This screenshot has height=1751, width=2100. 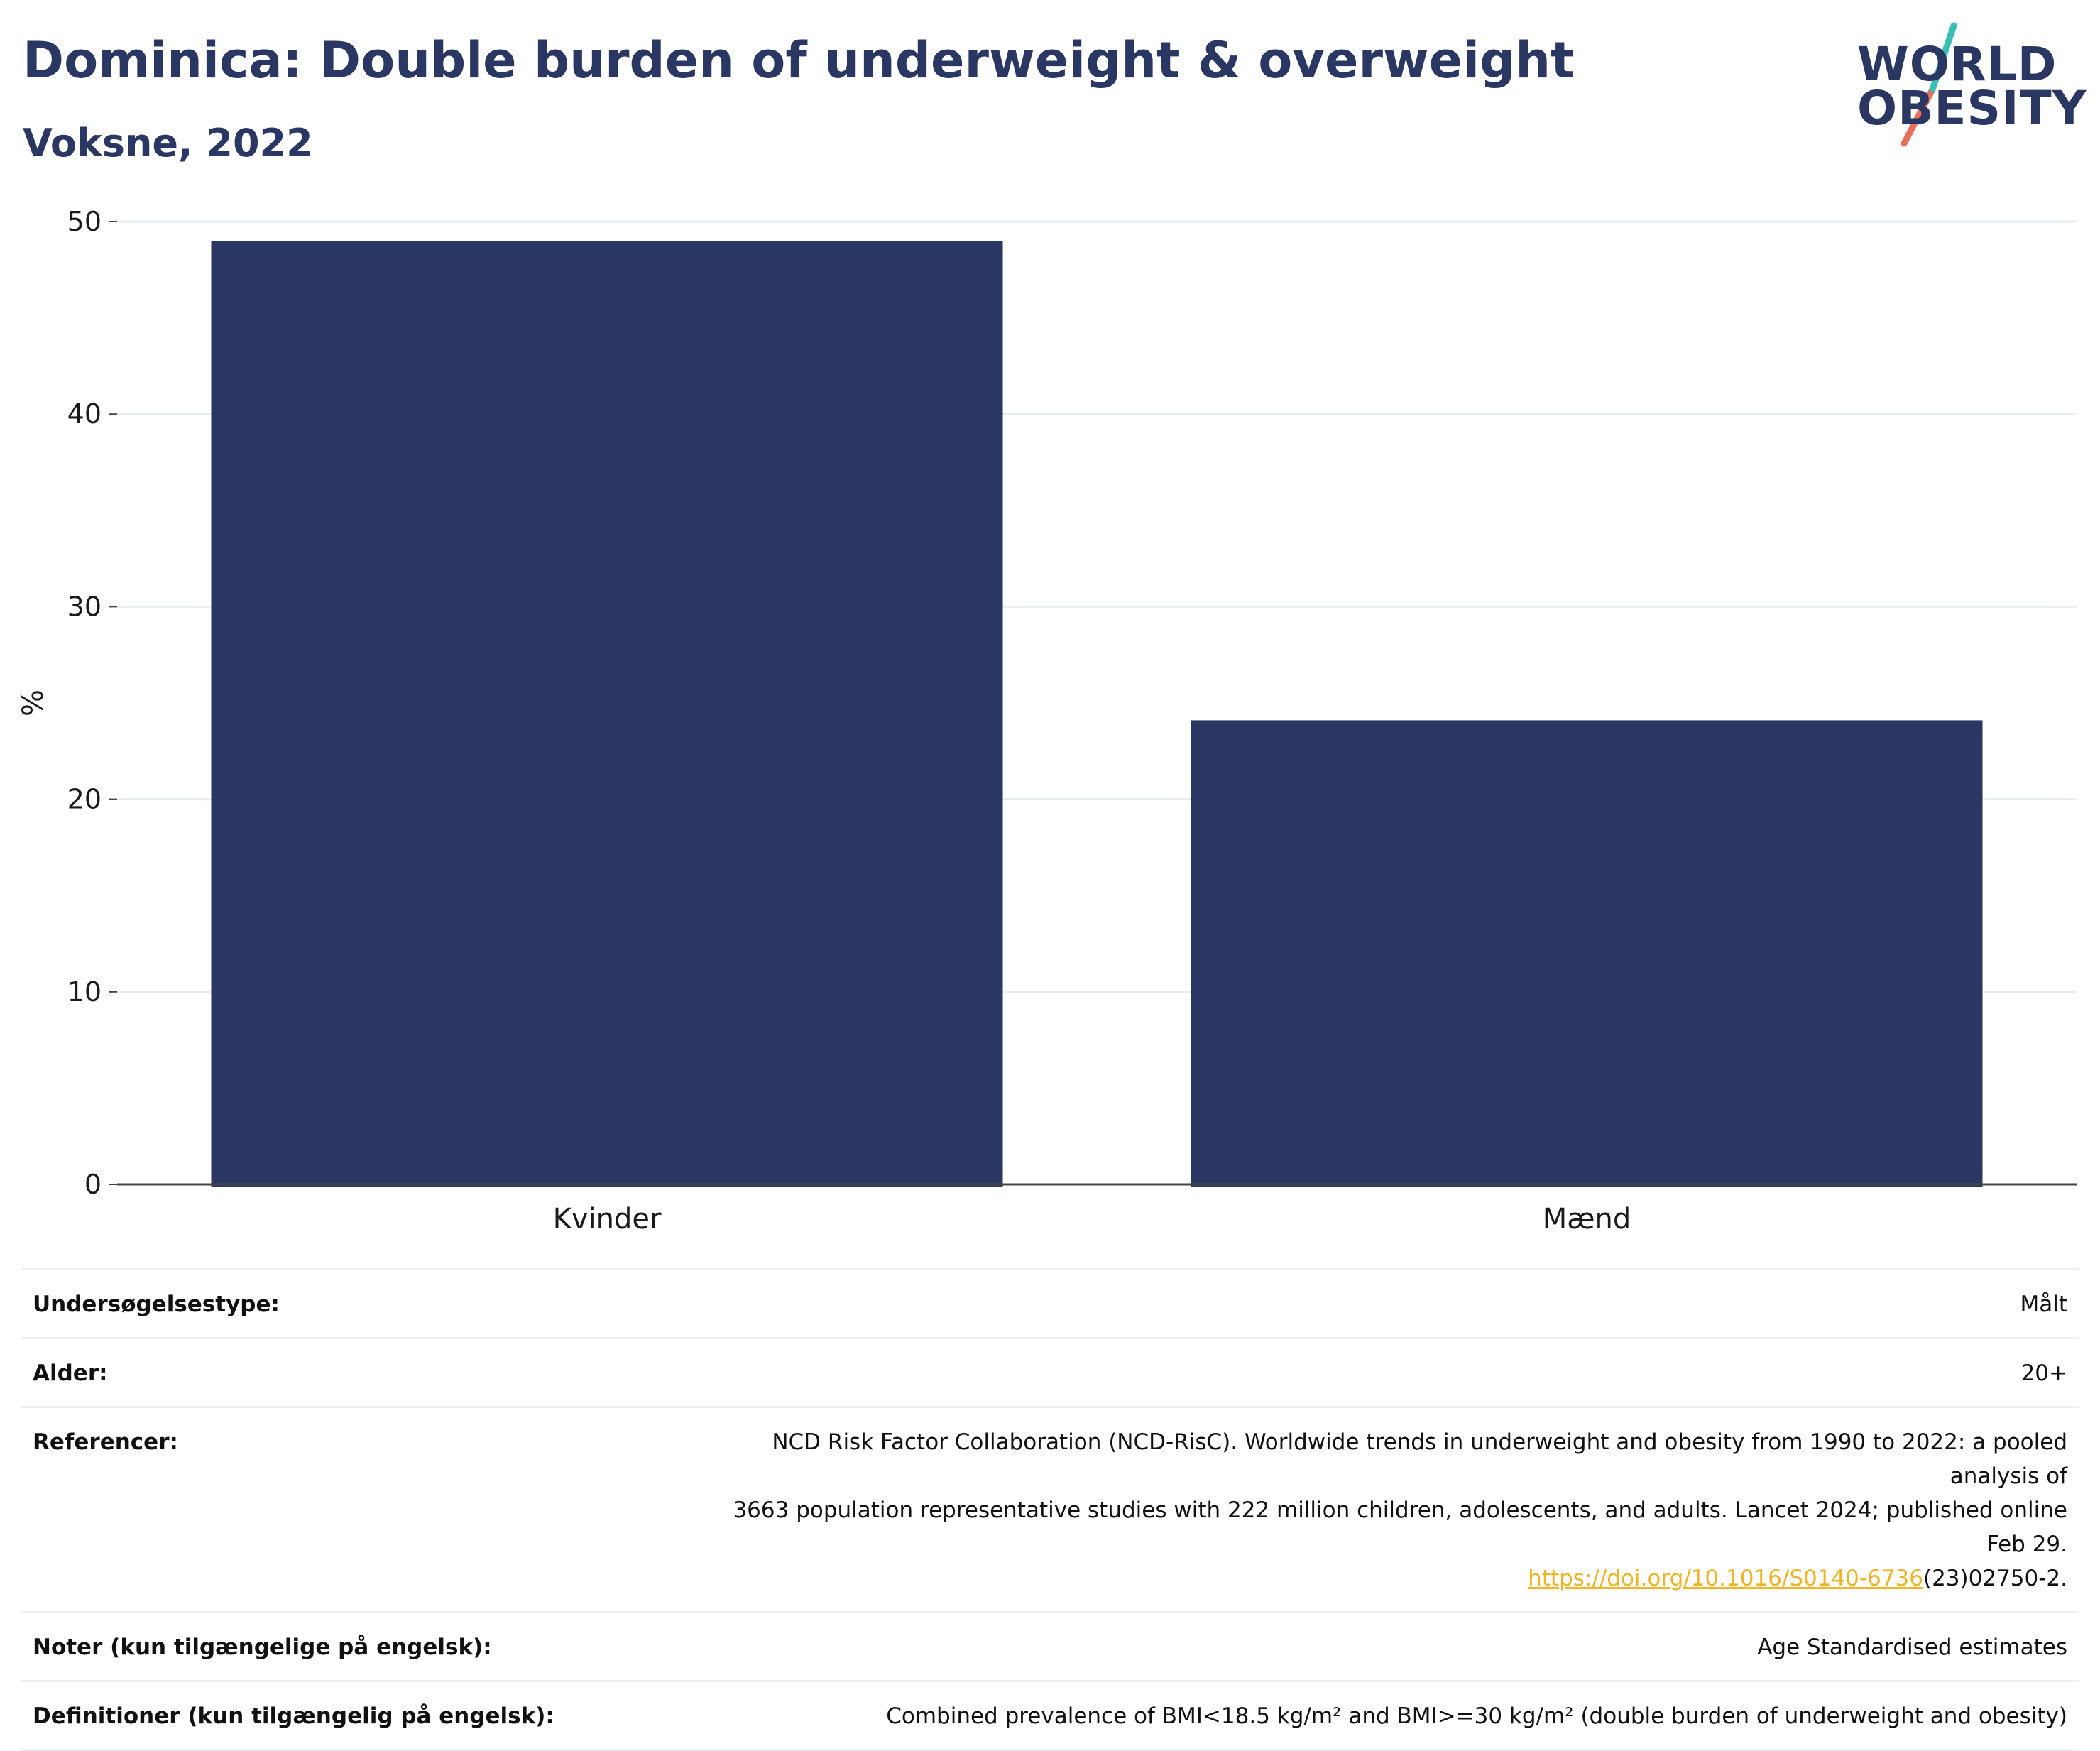 What do you see at coordinates (84, 799) in the screenshot?
I see `y-tick-label: 20` at bounding box center [84, 799].